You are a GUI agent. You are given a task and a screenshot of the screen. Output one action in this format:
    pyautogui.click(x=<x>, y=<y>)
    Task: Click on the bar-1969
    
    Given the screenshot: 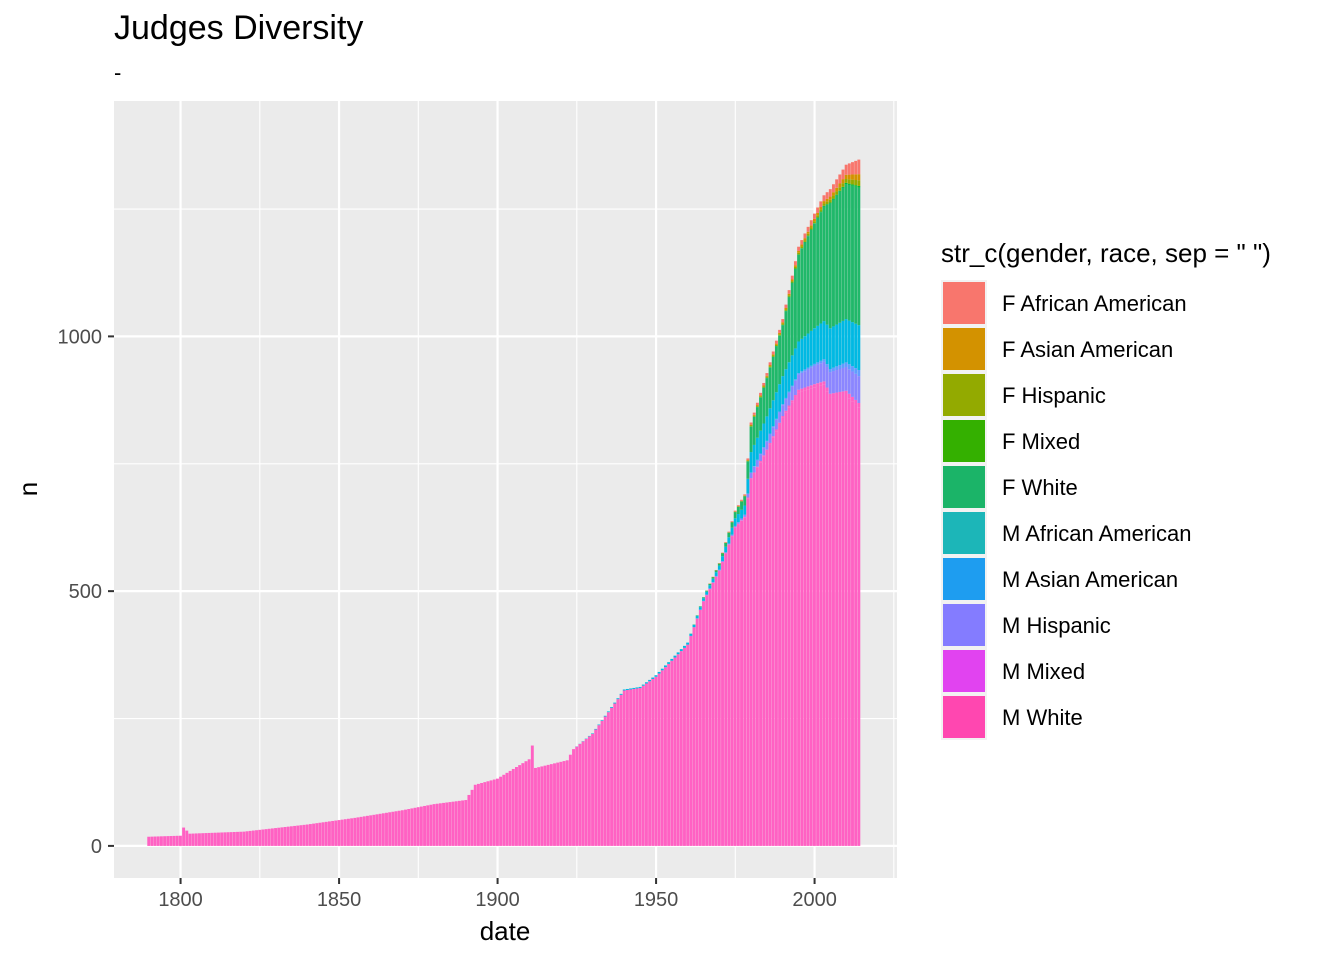 What is the action you would take?
    pyautogui.click(x=716, y=707)
    